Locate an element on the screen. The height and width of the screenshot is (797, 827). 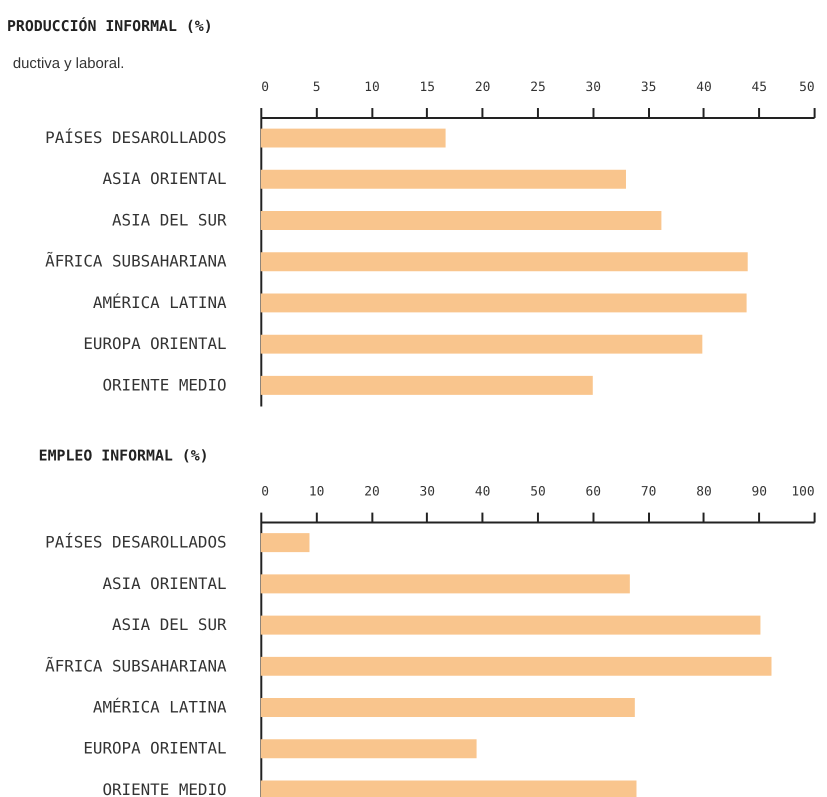
x-axis-title: EMPLEO INFORMAL (%) is located at coordinates (123, 455).